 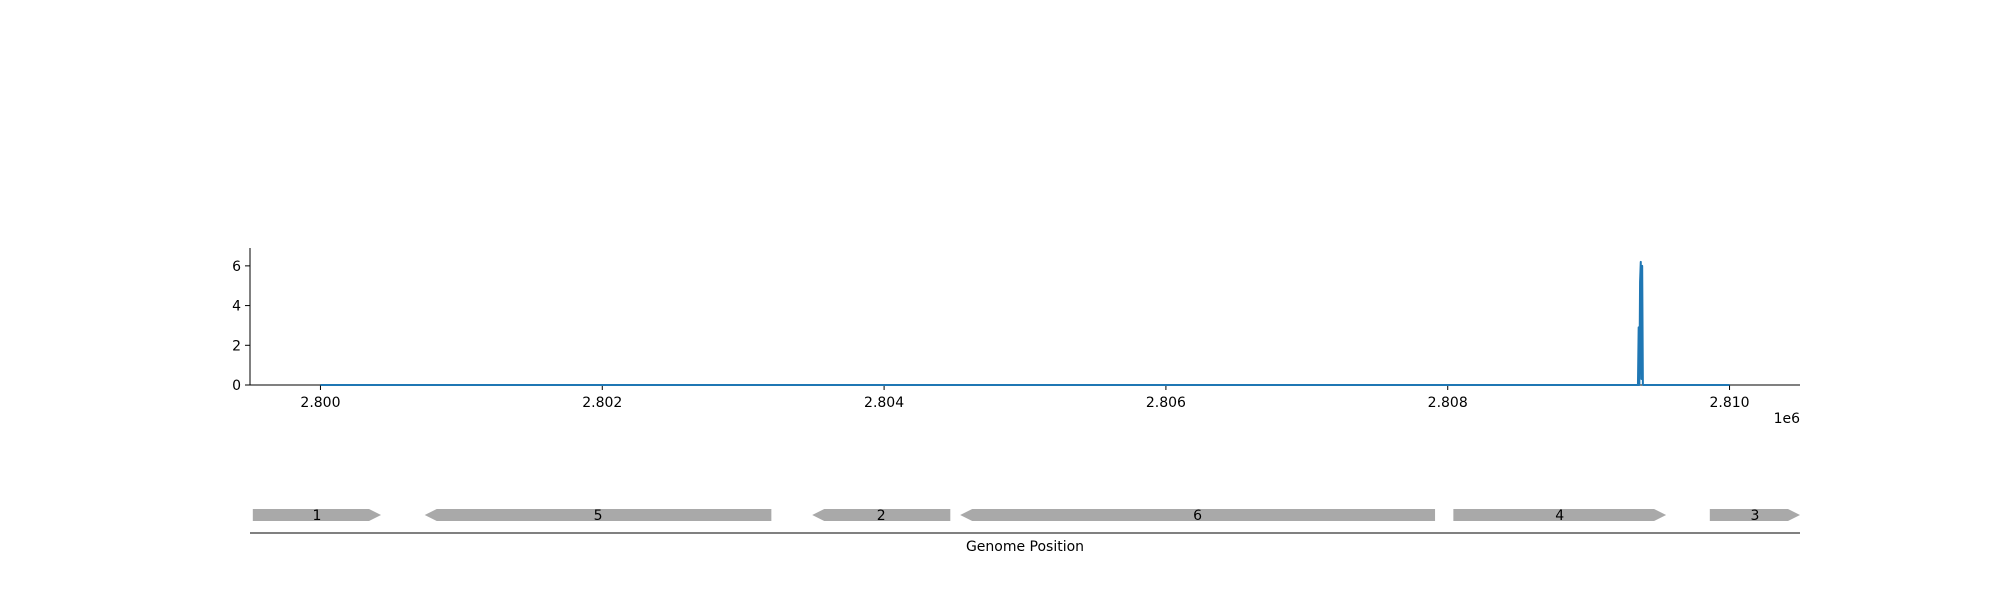 I want to click on x-tick-label: 2.806, so click(x=1166, y=403).